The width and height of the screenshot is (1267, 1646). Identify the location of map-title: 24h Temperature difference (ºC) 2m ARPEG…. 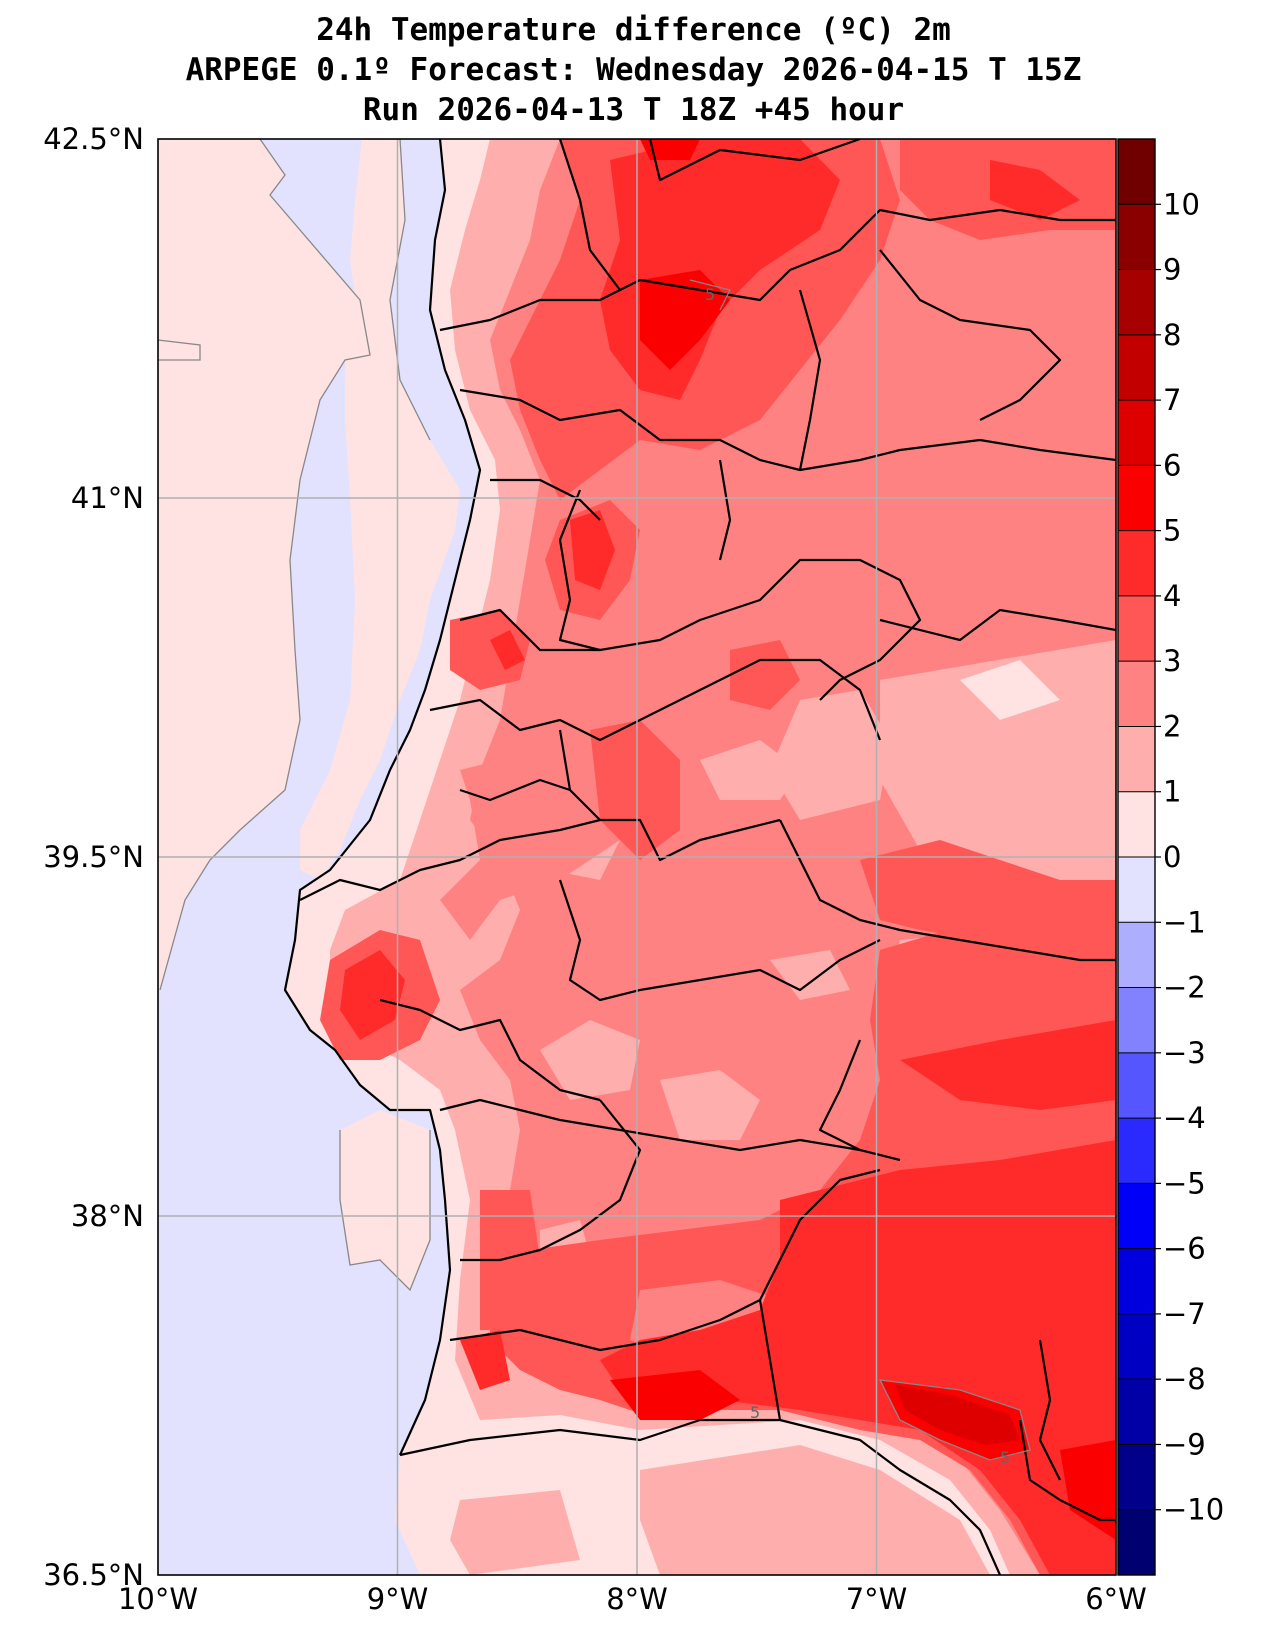
(633, 70).